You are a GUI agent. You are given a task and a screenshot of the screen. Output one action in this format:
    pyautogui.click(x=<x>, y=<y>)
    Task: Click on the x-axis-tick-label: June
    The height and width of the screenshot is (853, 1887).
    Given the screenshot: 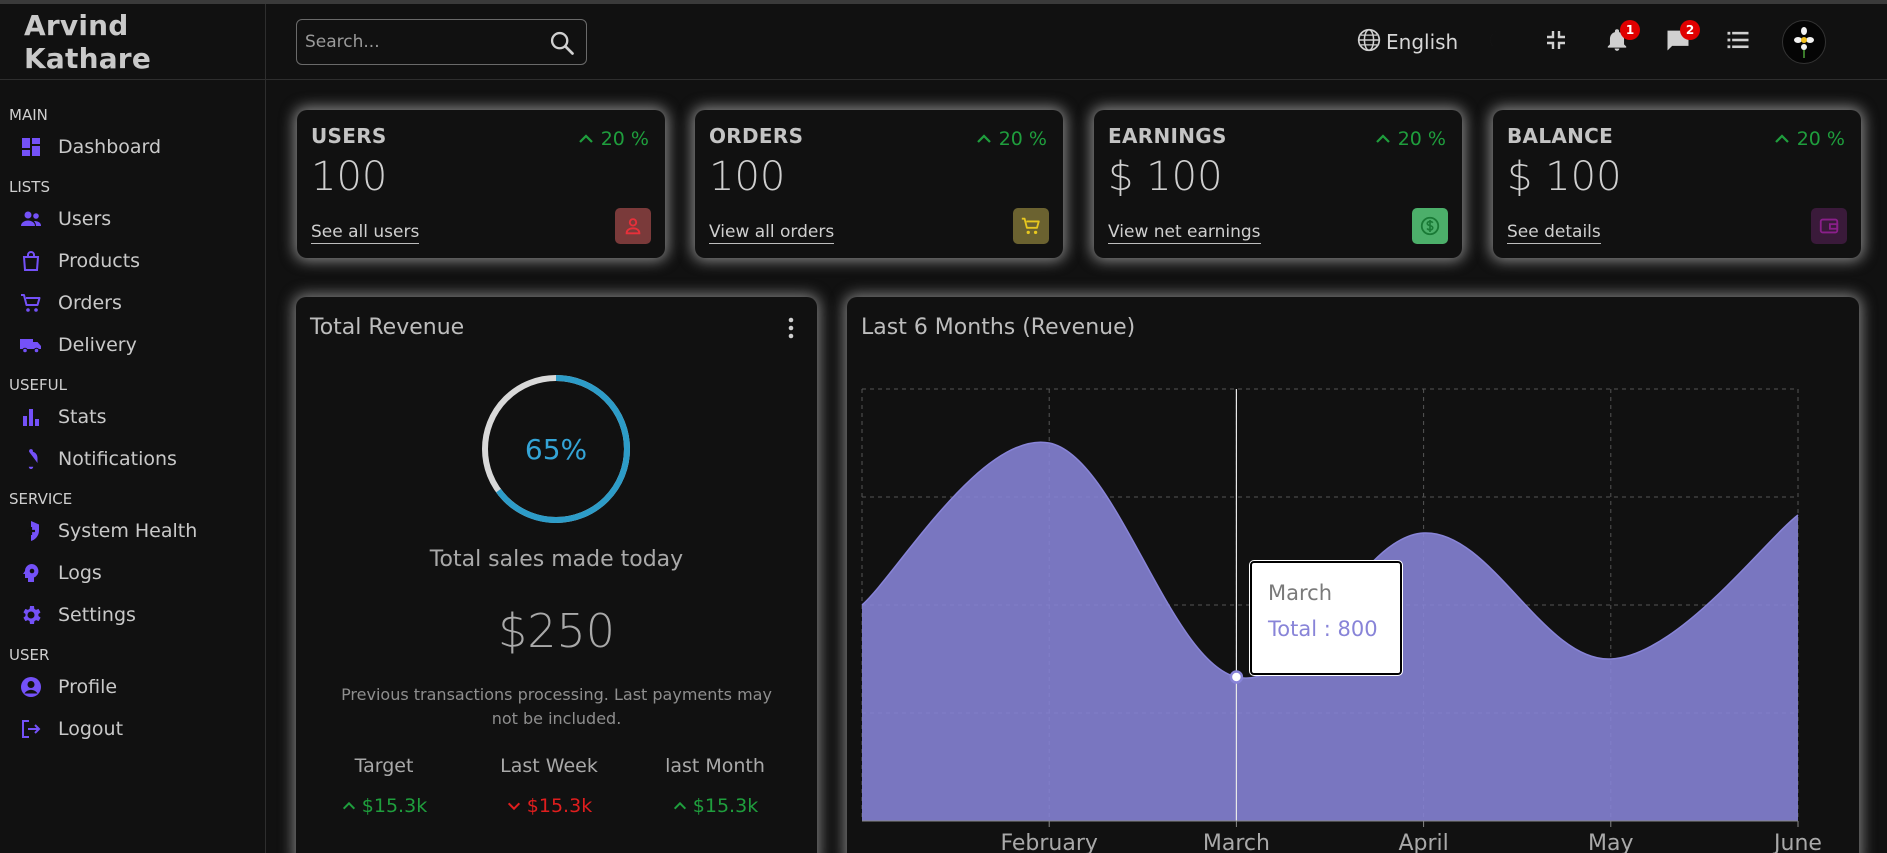 What is the action you would take?
    pyautogui.click(x=1797, y=842)
    